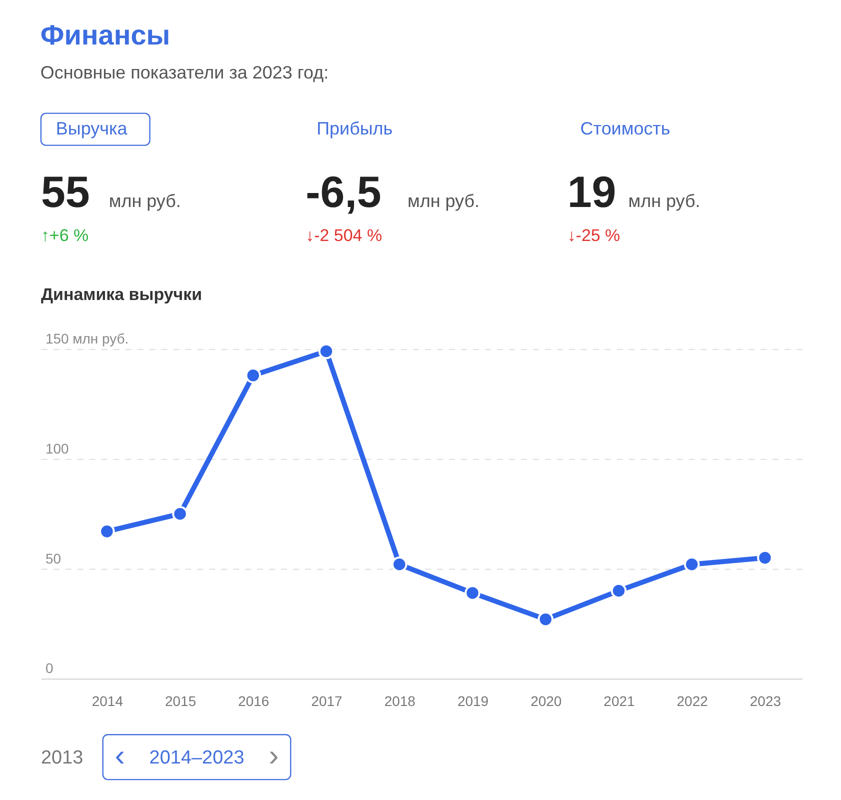 This screenshot has width=841, height=800. Describe the element at coordinates (105, 34) in the screenshot. I see `text: Финансы` at that location.